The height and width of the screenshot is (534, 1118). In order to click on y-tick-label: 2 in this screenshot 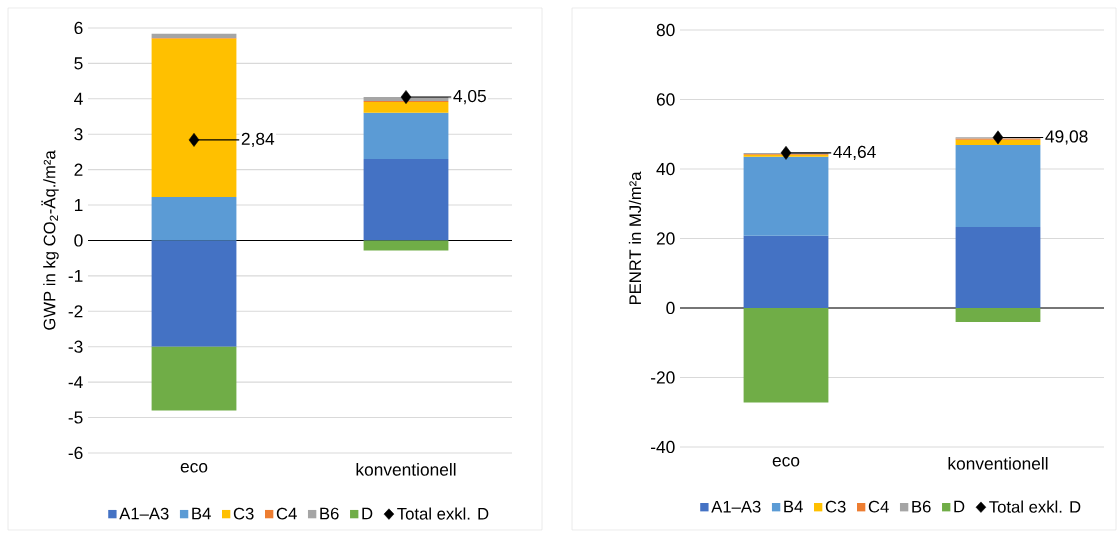, I will do `click(78, 169)`.